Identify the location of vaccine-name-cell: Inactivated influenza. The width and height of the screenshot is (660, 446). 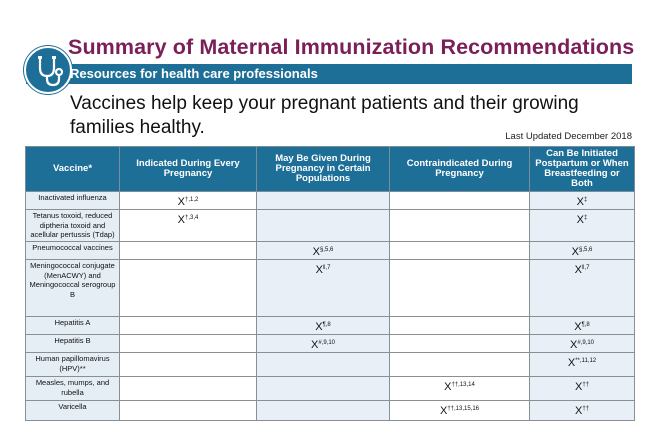
(72, 200).